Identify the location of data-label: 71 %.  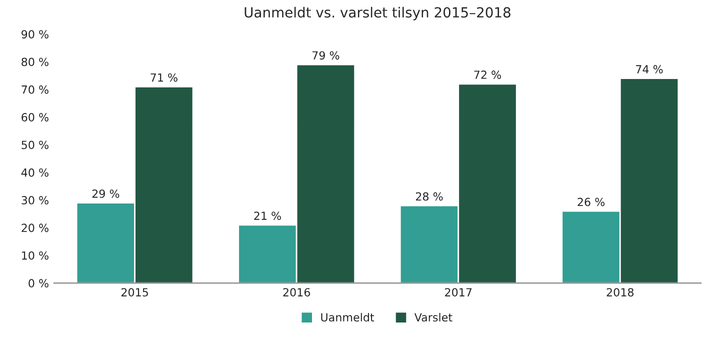
(164, 77).